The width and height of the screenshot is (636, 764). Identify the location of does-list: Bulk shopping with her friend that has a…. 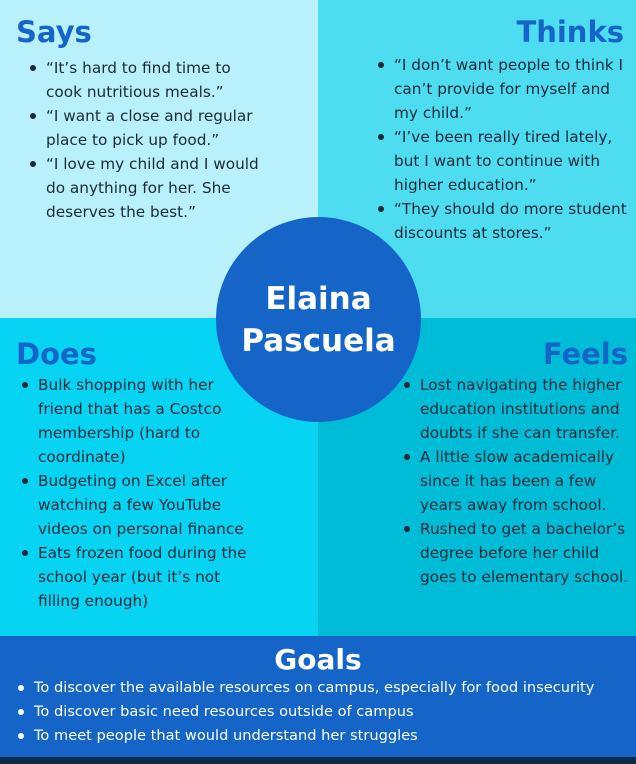
(139, 493).